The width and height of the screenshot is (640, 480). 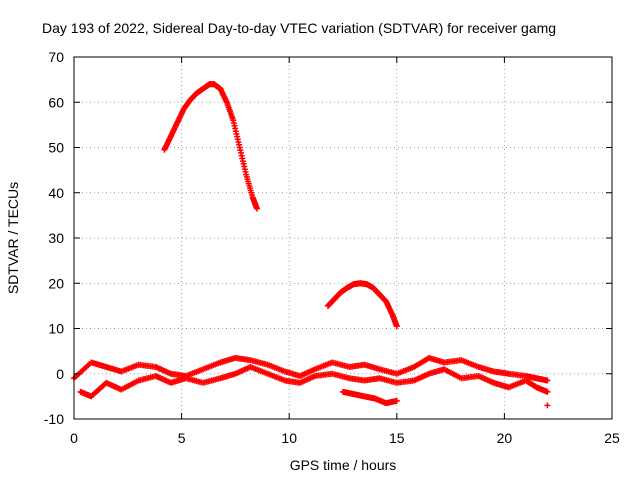 What do you see at coordinates (56, 193) in the screenshot?
I see `y-tick-label: 40` at bounding box center [56, 193].